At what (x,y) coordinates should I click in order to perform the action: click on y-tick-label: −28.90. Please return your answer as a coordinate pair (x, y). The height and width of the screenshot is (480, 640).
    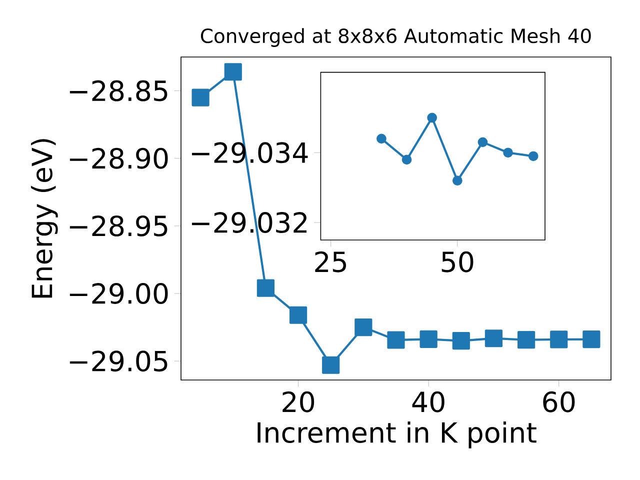
    Looking at the image, I should click on (119, 158).